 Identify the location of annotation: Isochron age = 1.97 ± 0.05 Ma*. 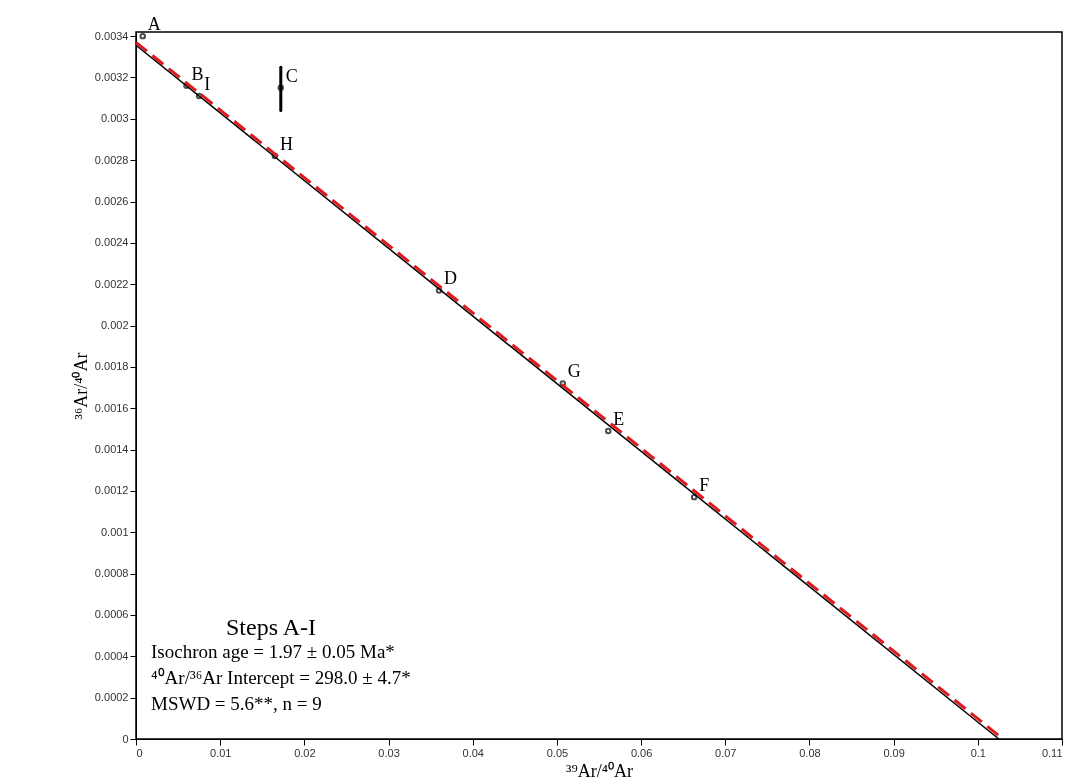
(273, 651).